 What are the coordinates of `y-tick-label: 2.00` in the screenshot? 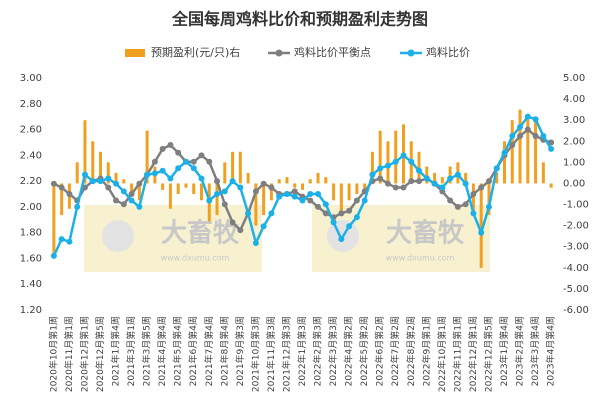 It's located at (31, 207).